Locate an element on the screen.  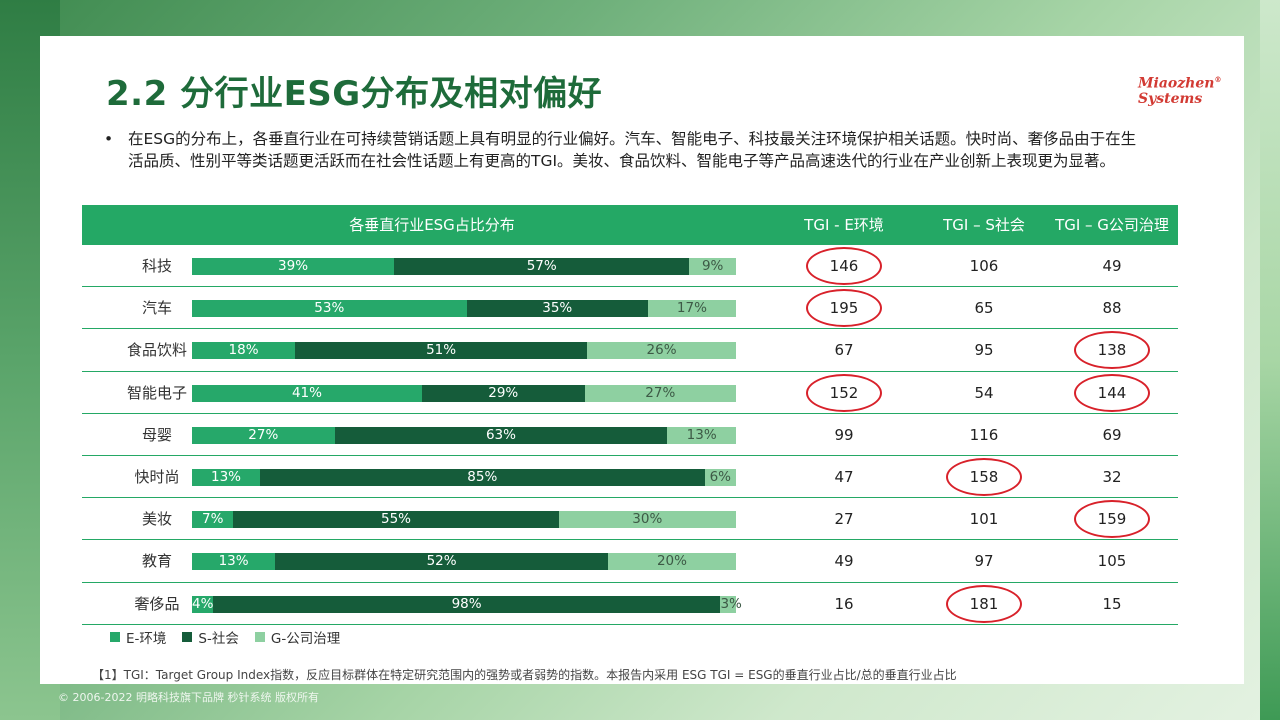
legend-item-e: E-环境 is located at coordinates (138, 637).